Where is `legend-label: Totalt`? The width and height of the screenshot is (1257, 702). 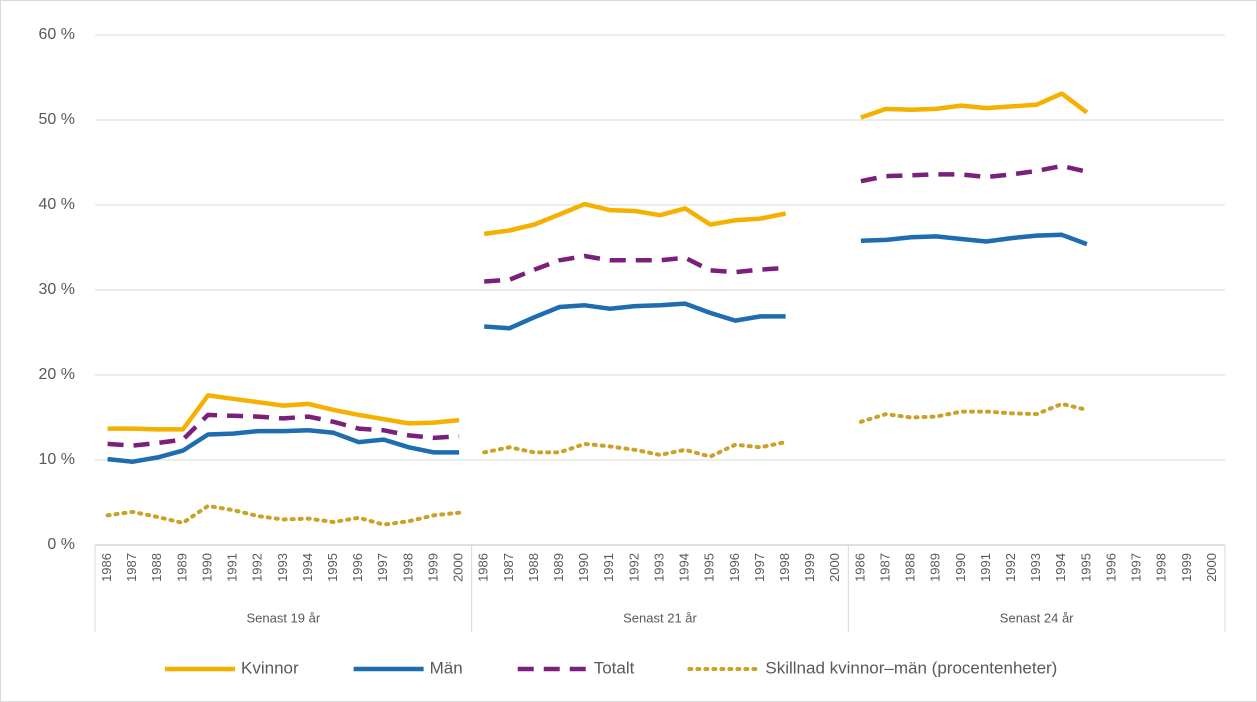 legend-label: Totalt is located at coordinates (614, 667).